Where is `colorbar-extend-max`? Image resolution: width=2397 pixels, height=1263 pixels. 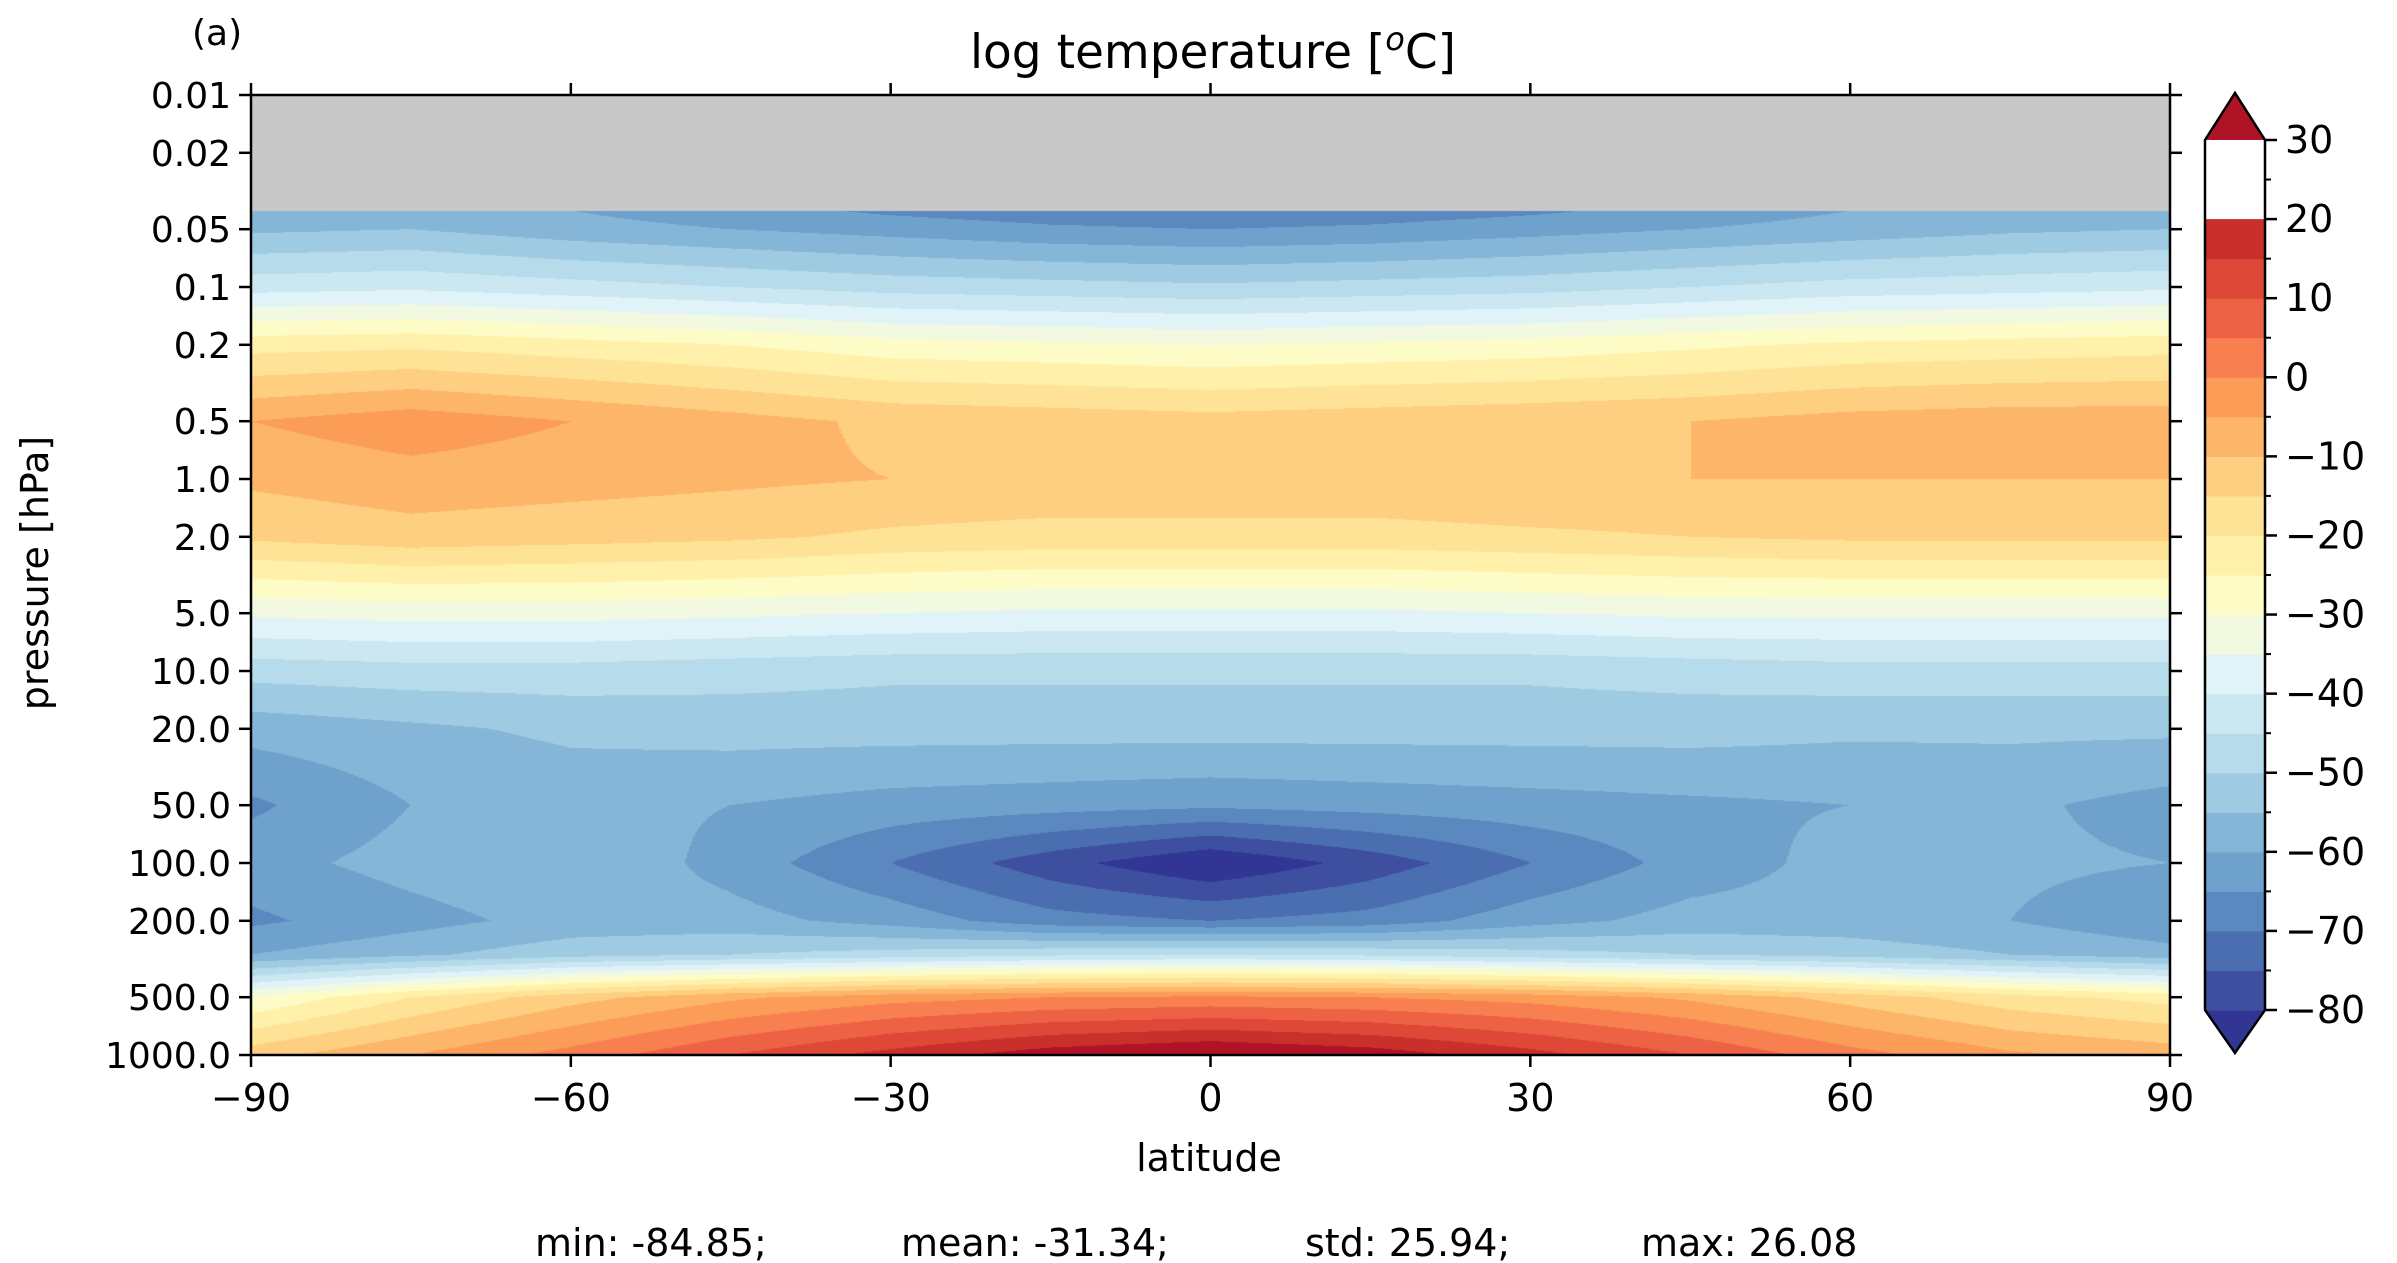
colorbar-extend-max is located at coordinates (2235, 116).